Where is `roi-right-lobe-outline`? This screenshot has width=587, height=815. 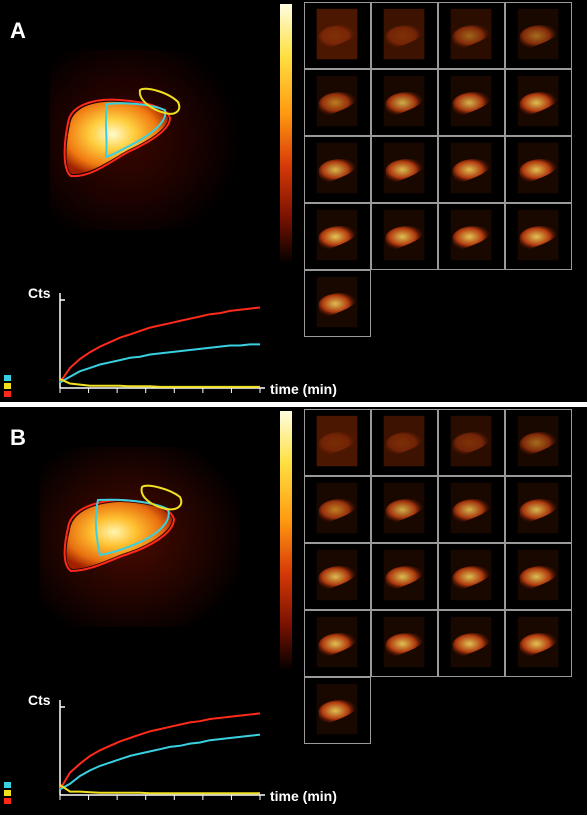
roi-right-lobe-outline is located at coordinates (132, 527).